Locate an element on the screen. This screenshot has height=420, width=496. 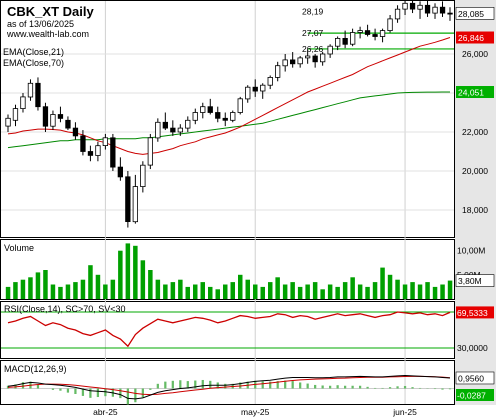
rsi-last-box is located at coordinates (475, 312).